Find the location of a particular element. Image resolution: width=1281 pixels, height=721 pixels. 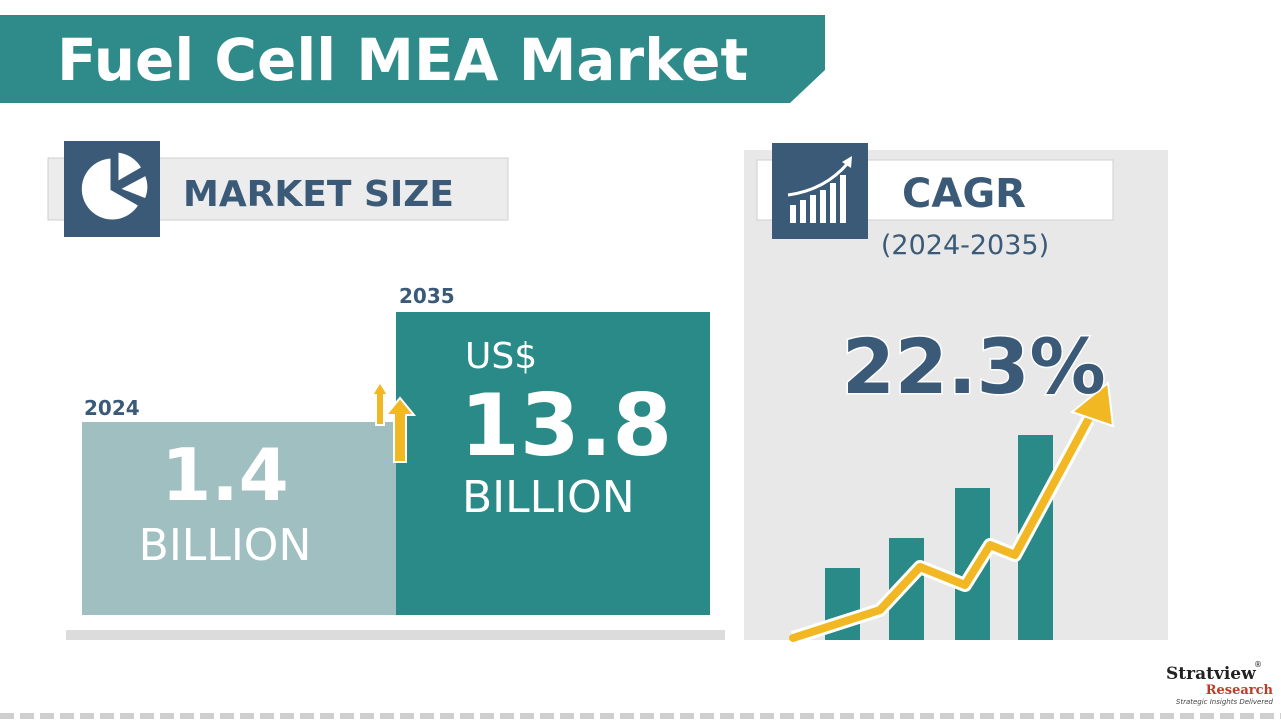

market-size-heading: MARKET SIZE is located at coordinates (318, 194).